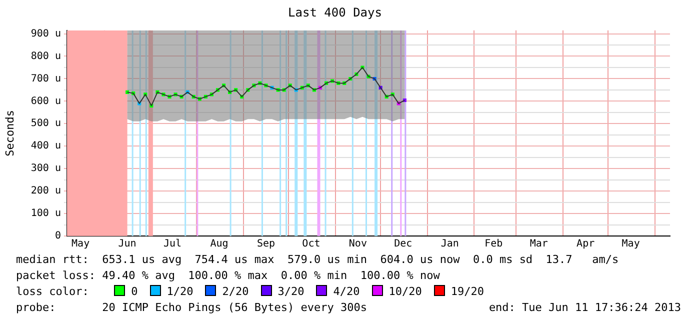  Describe the element at coordinates (45, 146) in the screenshot. I see `y-tick-label: 400 u` at that location.